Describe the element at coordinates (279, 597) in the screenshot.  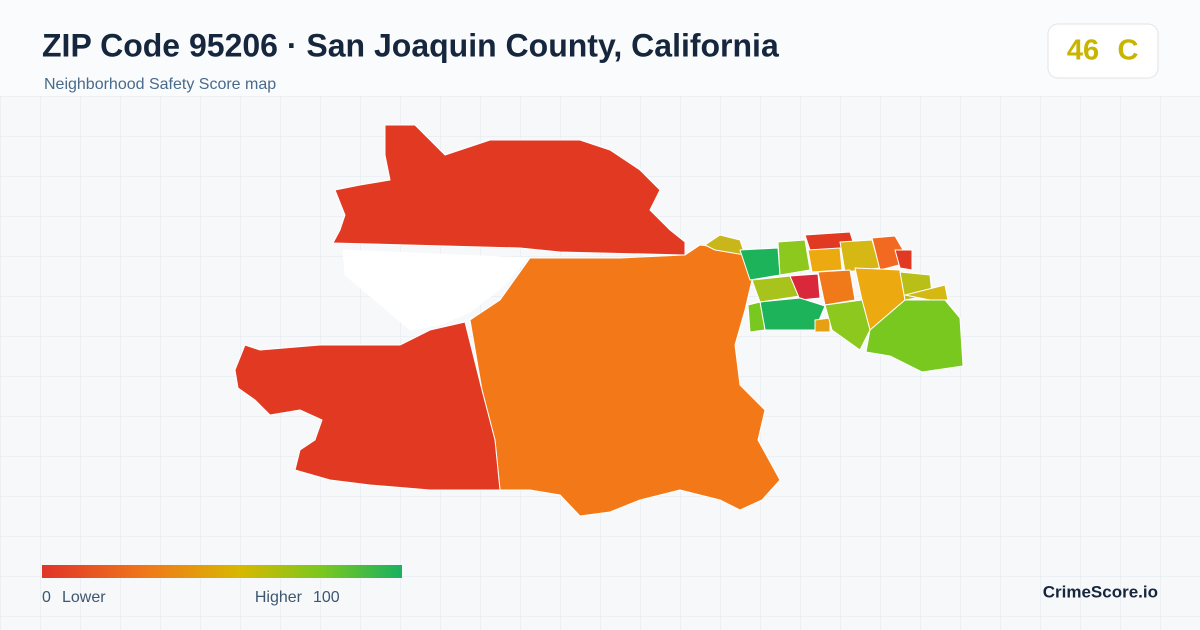
I see `legend-max-label: Higher` at that location.